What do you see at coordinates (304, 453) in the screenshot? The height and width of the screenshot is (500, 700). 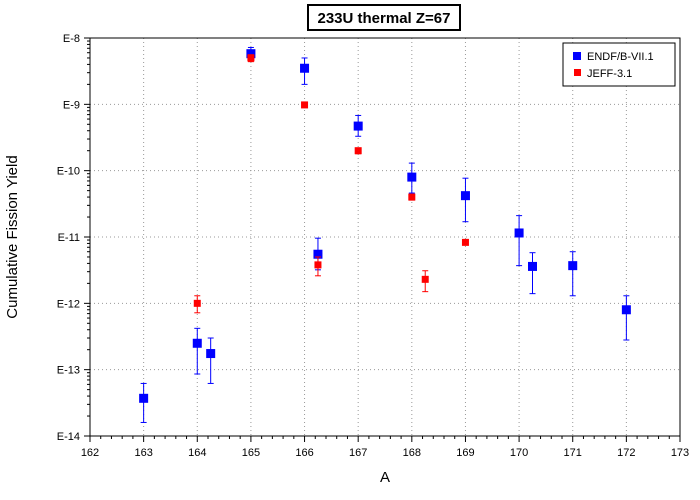 I see `x-tick-label: 166` at bounding box center [304, 453].